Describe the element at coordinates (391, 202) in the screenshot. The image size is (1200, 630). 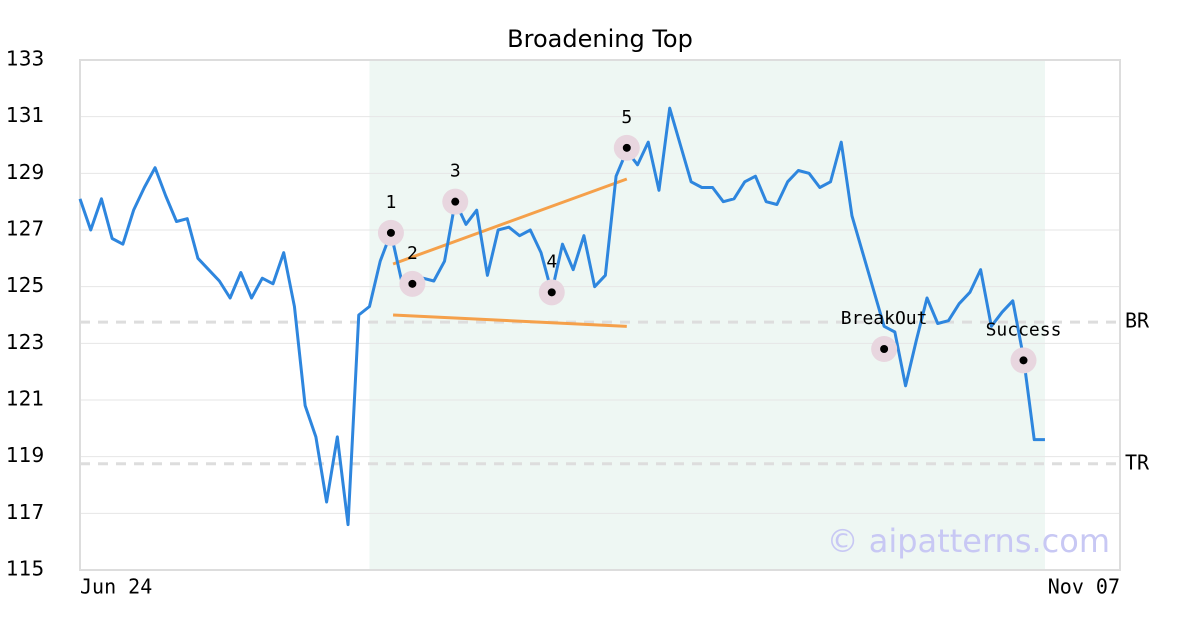
I see `marker-label: 1` at that location.